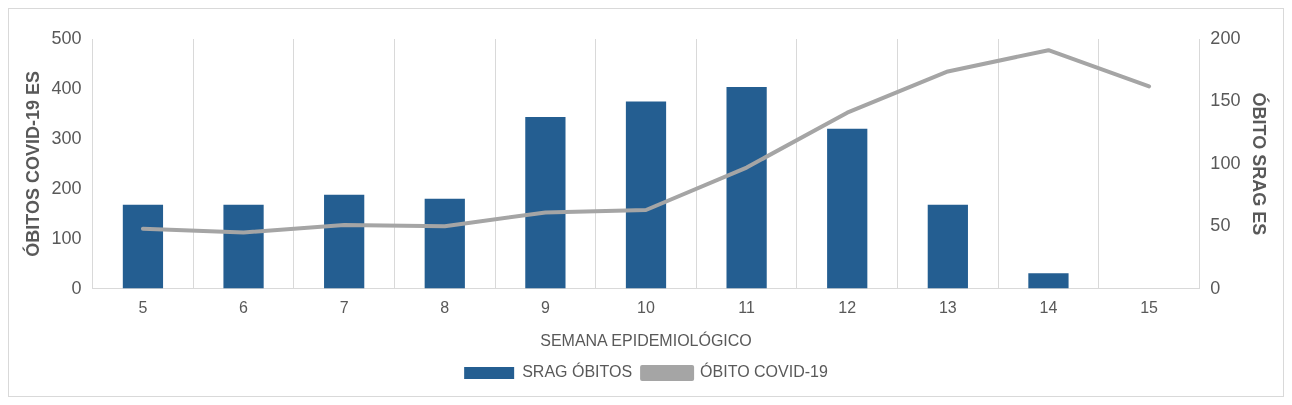 The image size is (1292, 405). Describe the element at coordinates (764, 371) in the screenshot. I see `legend-label: ÓBITO COVID-19` at that location.